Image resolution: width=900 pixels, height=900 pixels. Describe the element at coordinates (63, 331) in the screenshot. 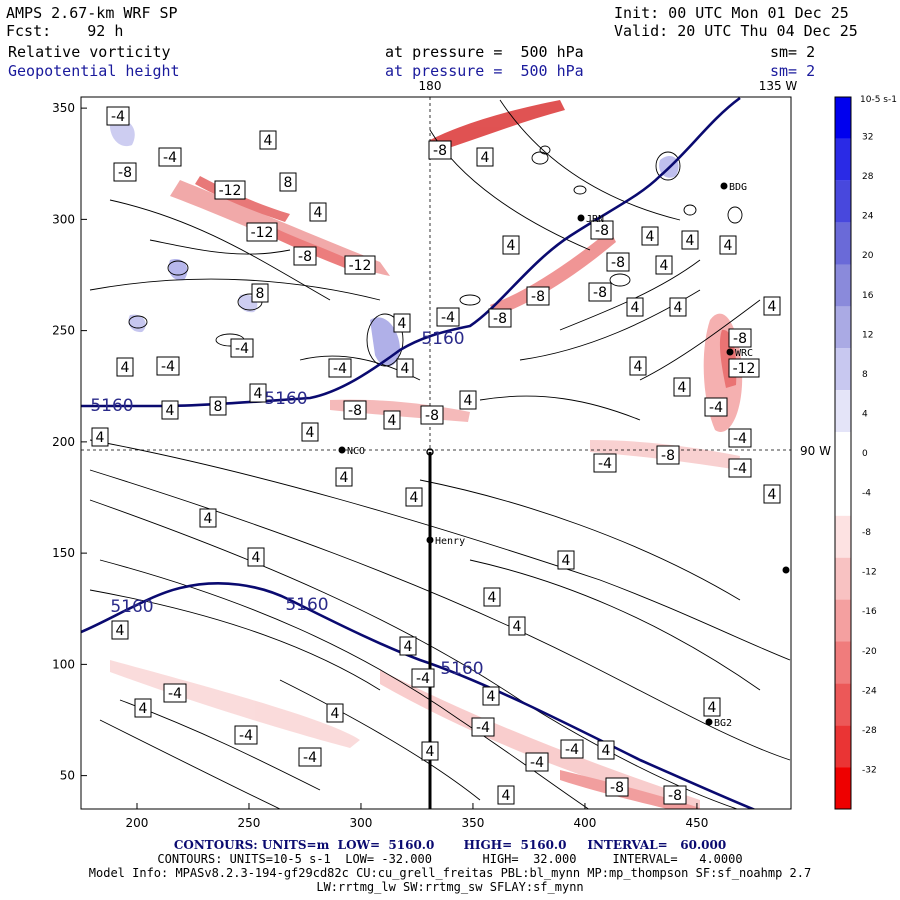

I see `y-tick-label: 250` at that location.